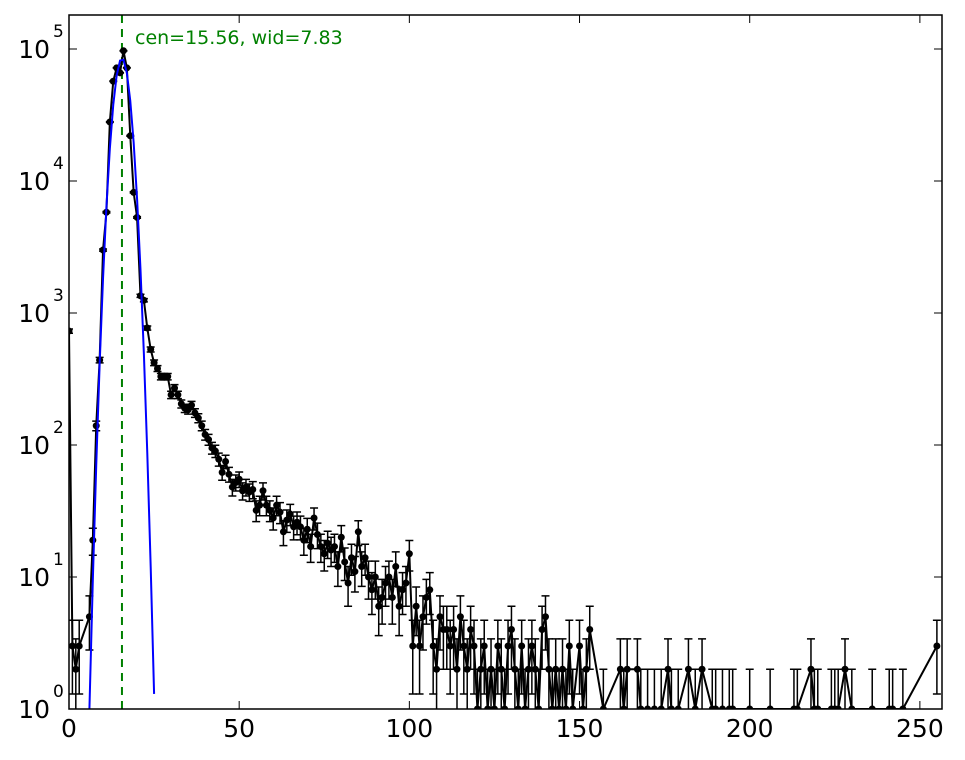 This screenshot has width=965, height=760. What do you see at coordinates (580, 728) in the screenshot?
I see `x-tick-label: 150` at bounding box center [580, 728].